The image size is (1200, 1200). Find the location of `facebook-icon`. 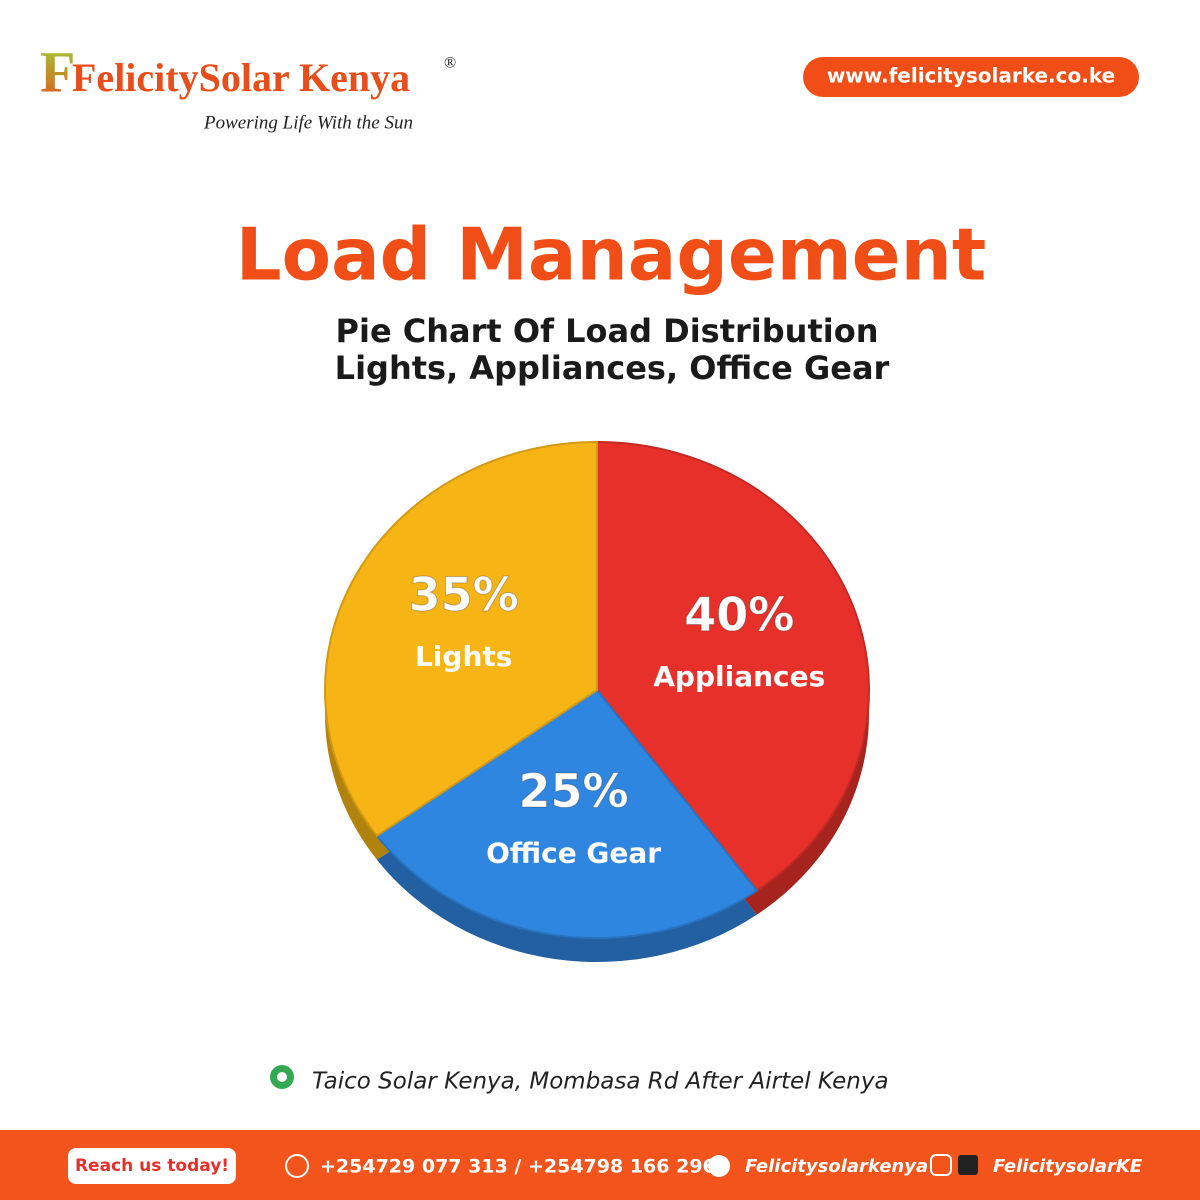

facebook-icon is located at coordinates (719, 1166).